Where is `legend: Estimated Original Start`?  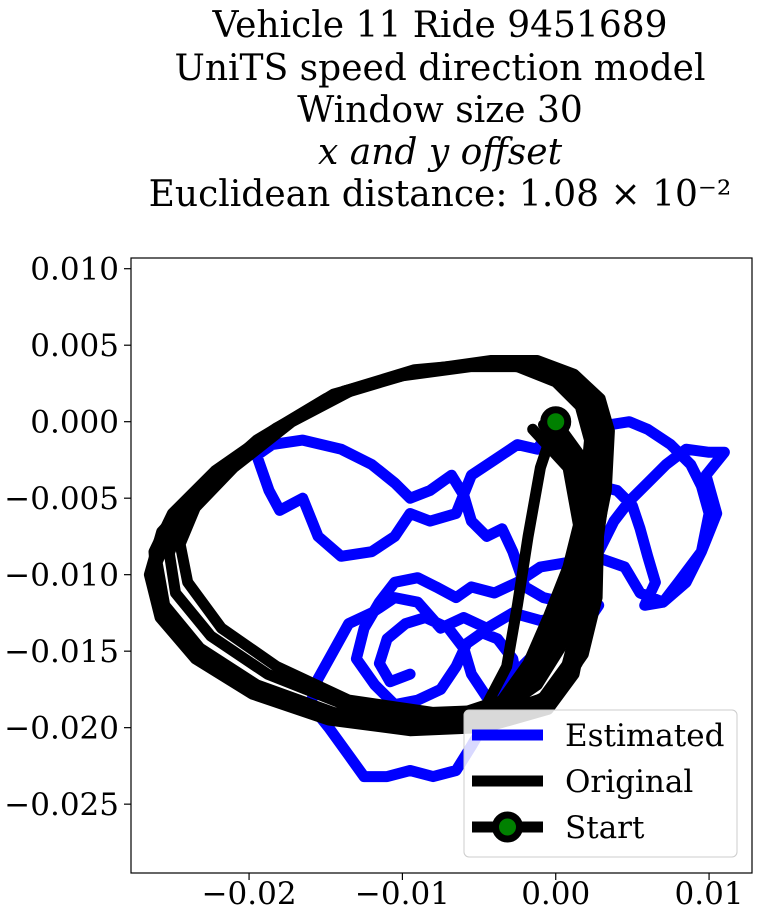
legend: Estimated Original Start is located at coordinates (600, 783).